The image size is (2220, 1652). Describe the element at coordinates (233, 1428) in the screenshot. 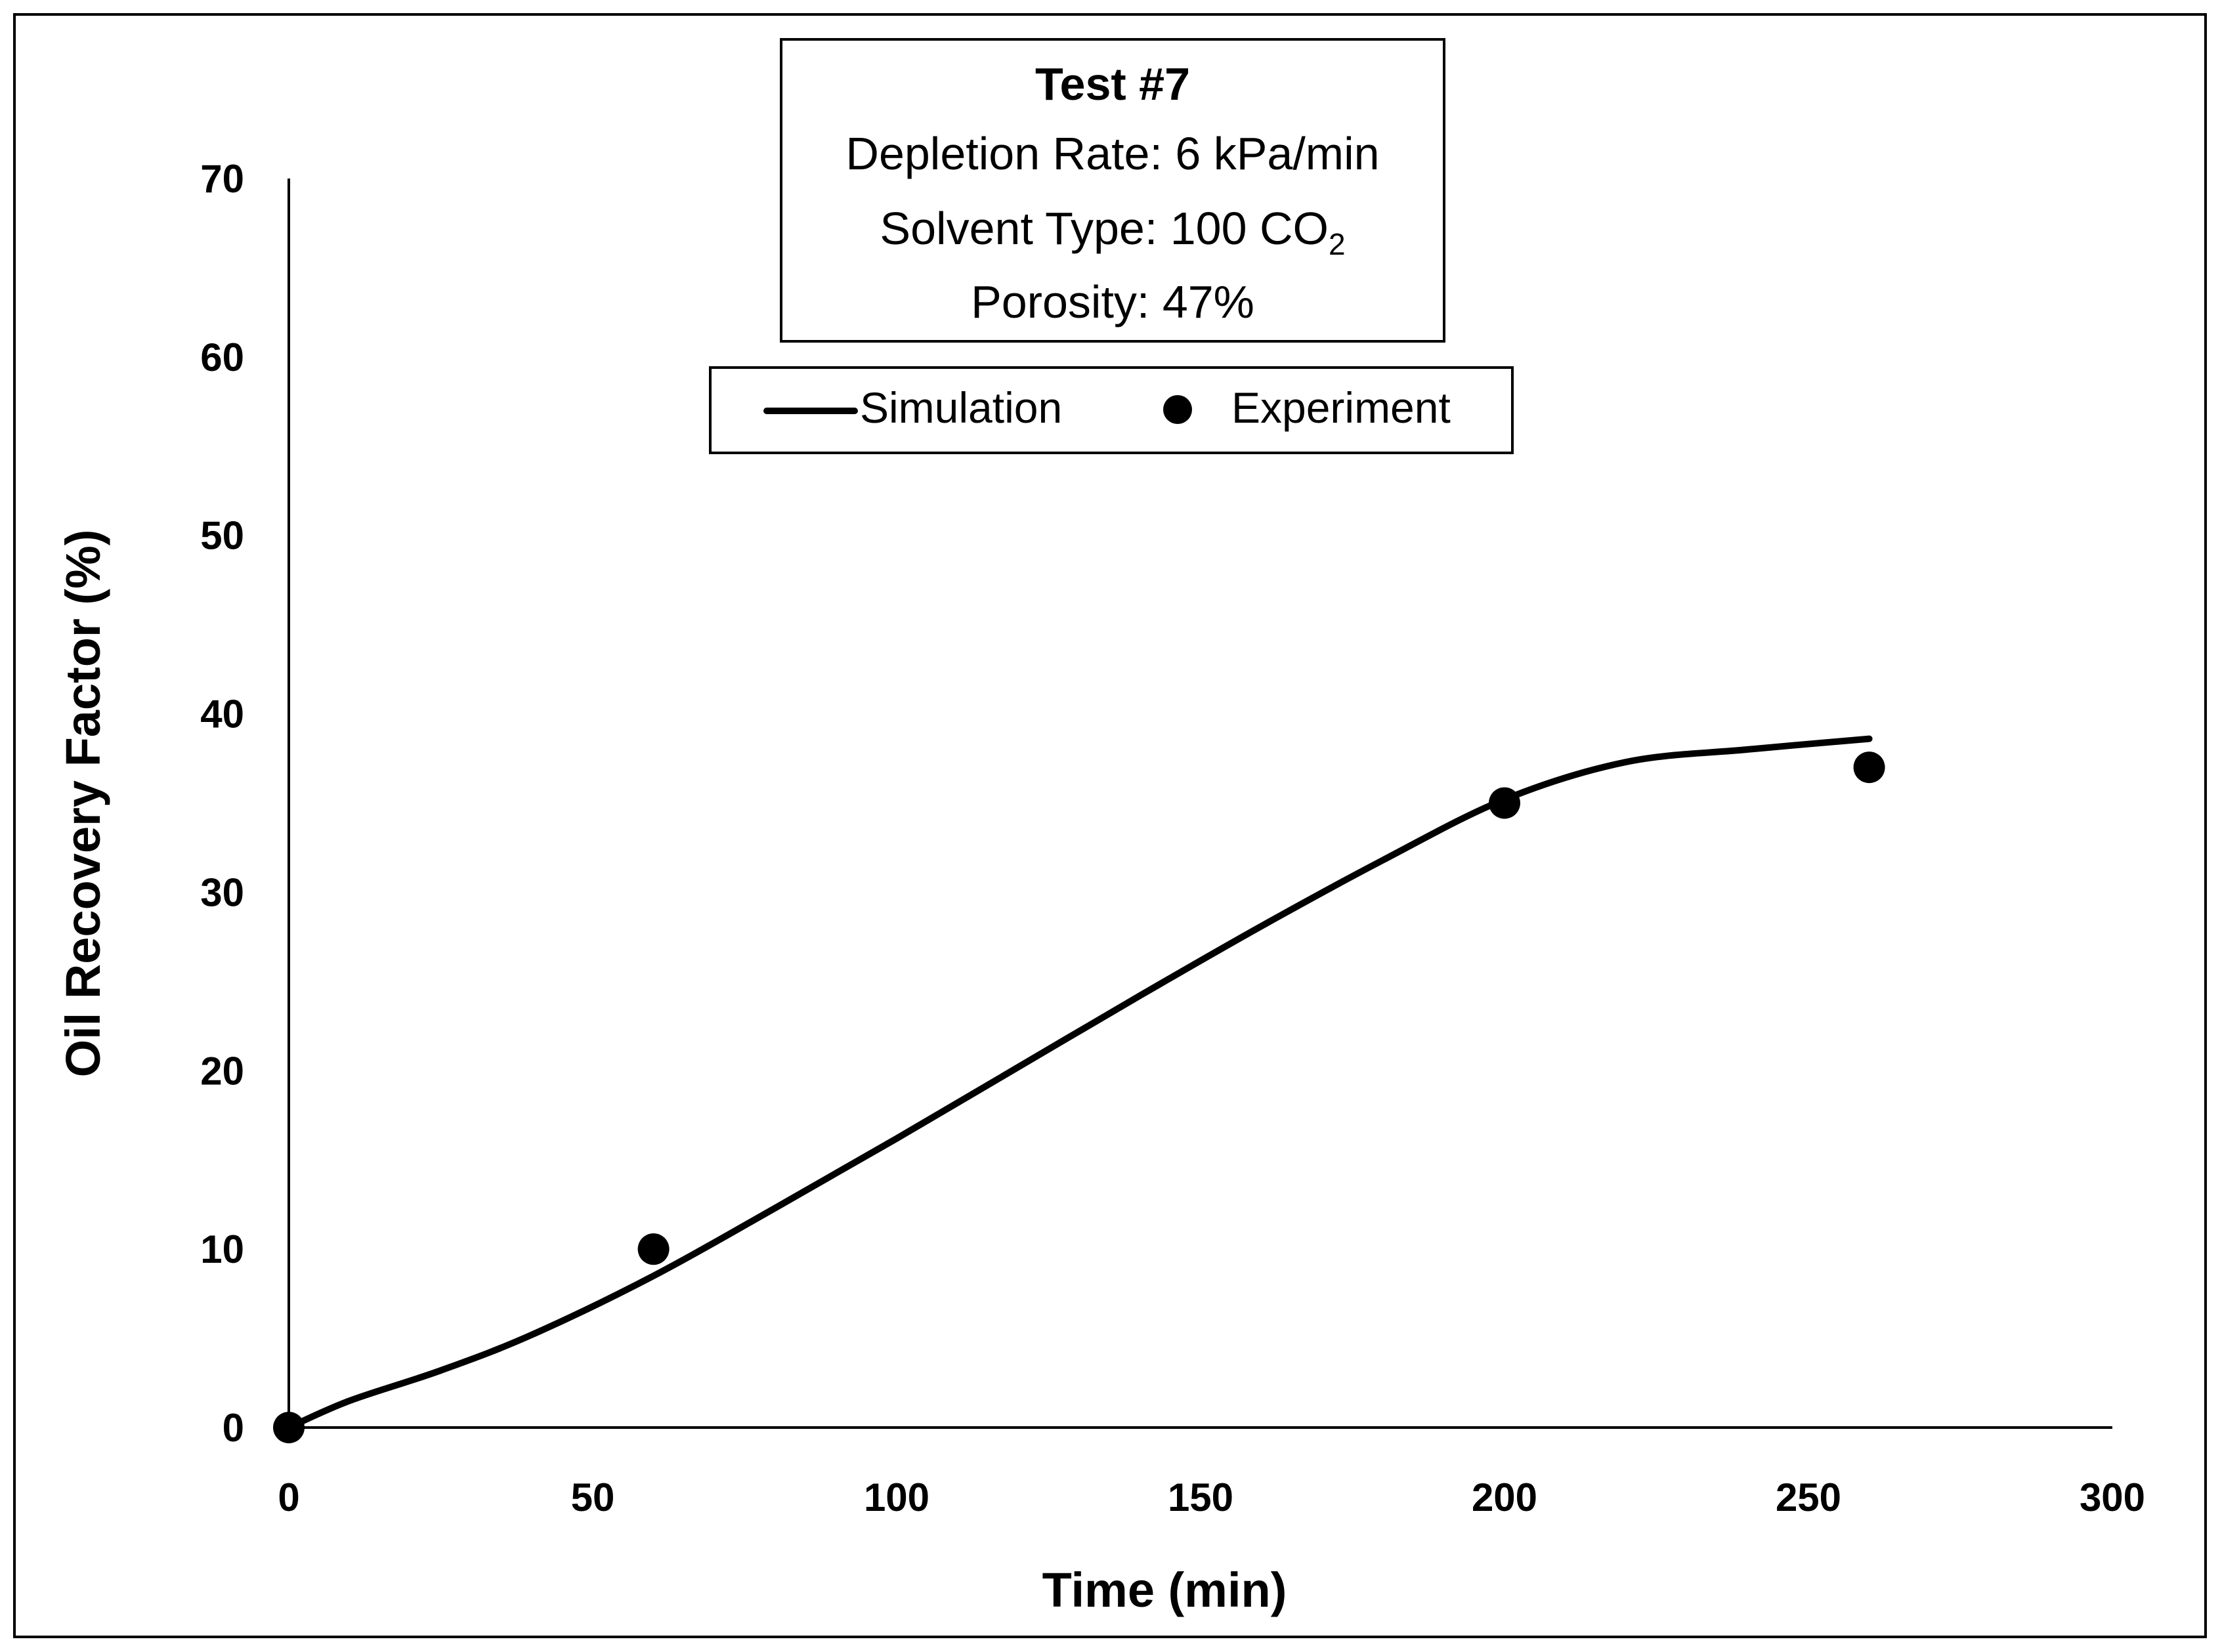

I see `y-tick-label: 0` at that location.